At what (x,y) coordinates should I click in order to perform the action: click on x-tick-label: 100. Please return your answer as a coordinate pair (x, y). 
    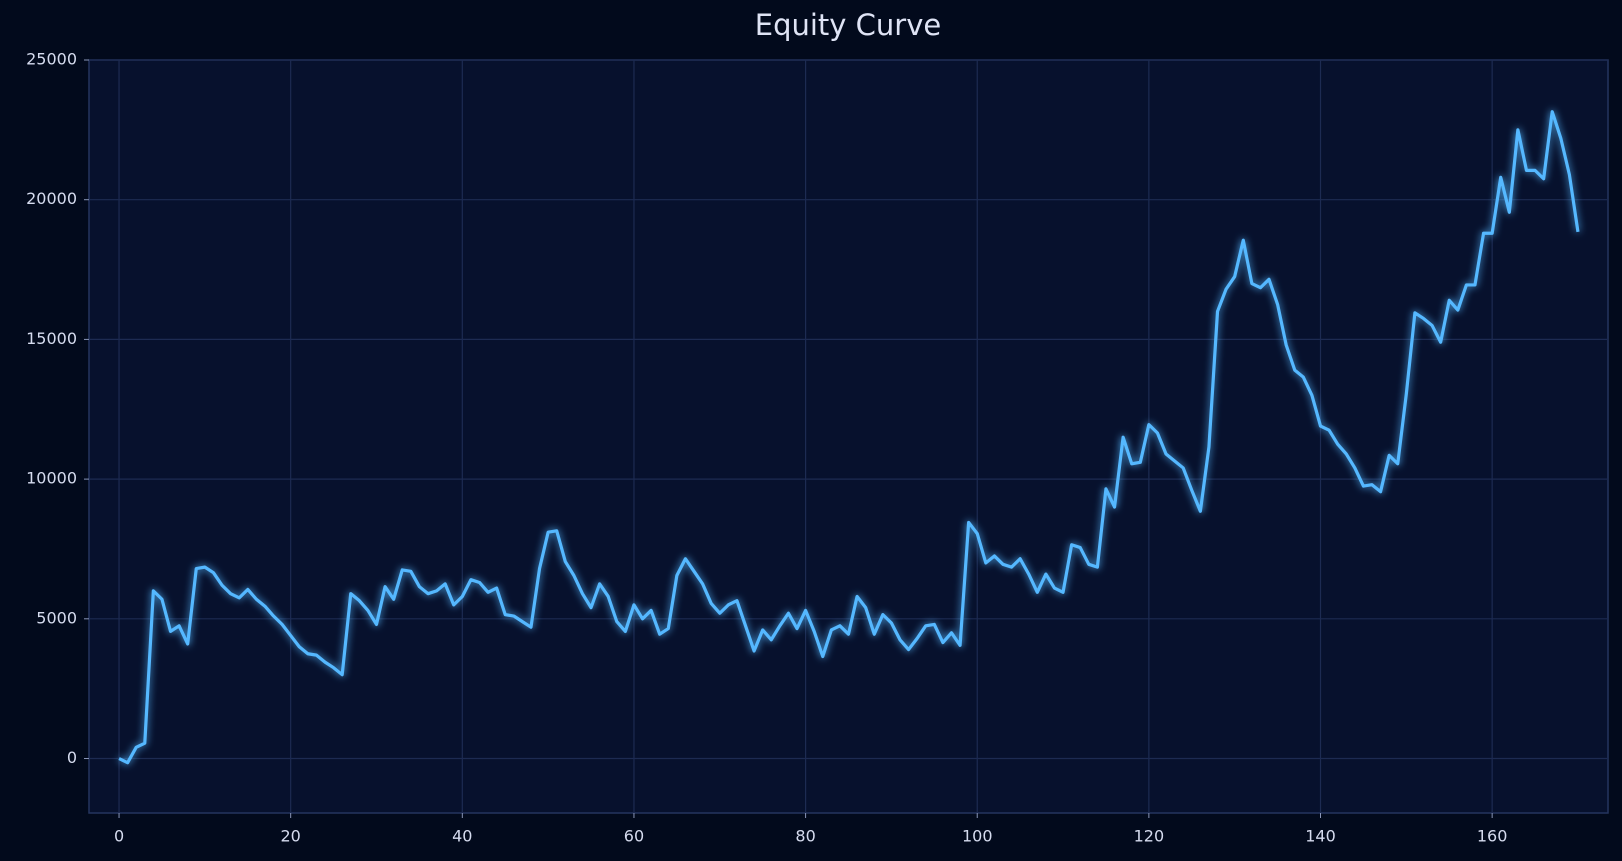
    Looking at the image, I should click on (977, 836).